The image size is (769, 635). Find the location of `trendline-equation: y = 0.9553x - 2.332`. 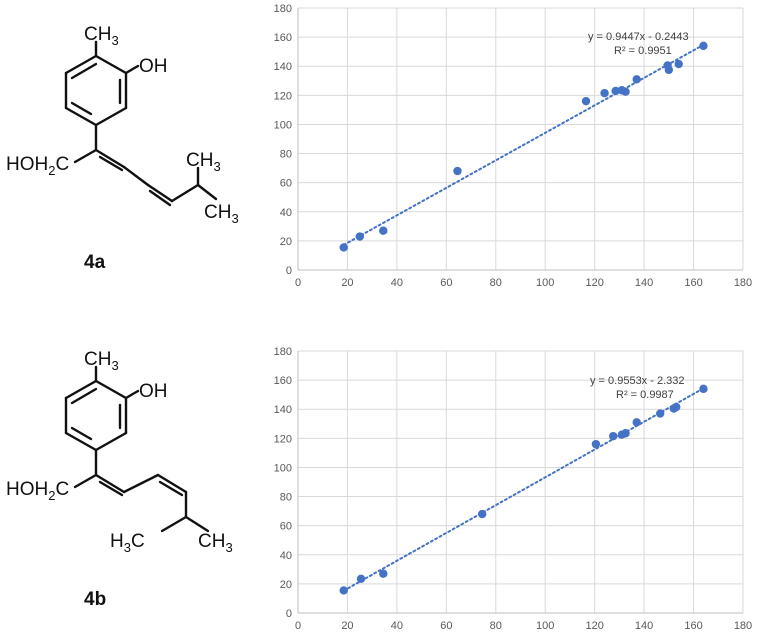

trendline-equation: y = 0.9553x - 2.332 is located at coordinates (637, 381).